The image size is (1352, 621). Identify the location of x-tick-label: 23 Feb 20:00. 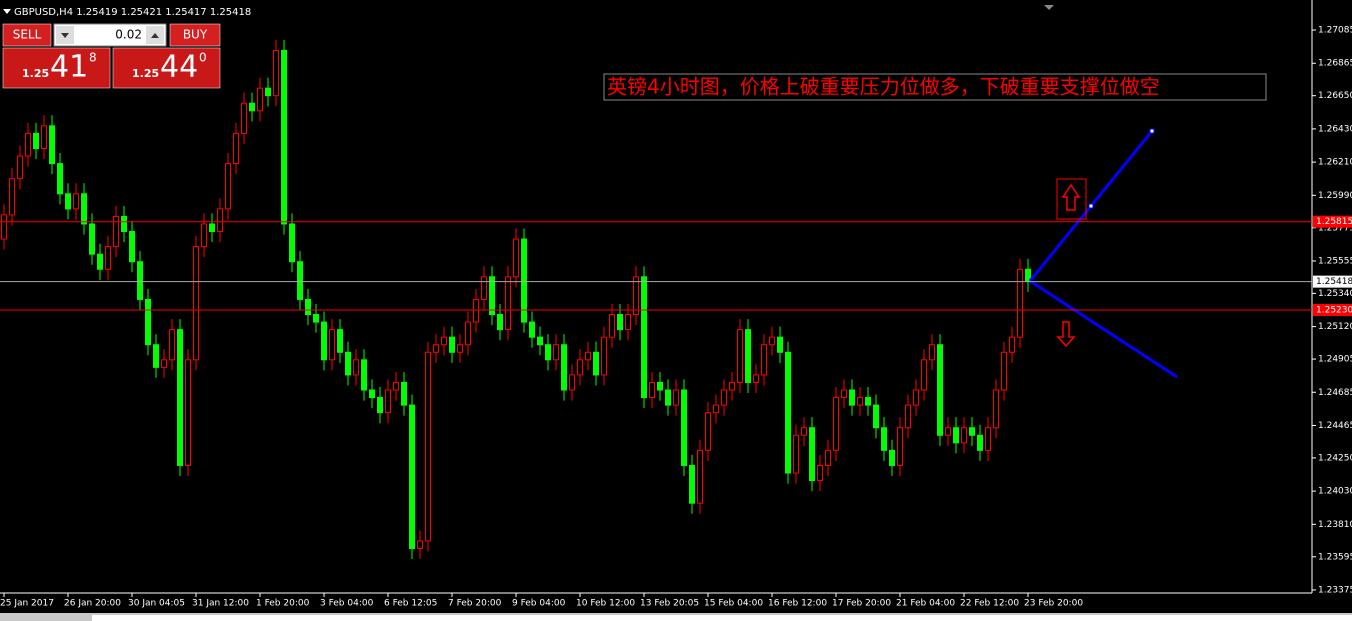
(1053, 604).